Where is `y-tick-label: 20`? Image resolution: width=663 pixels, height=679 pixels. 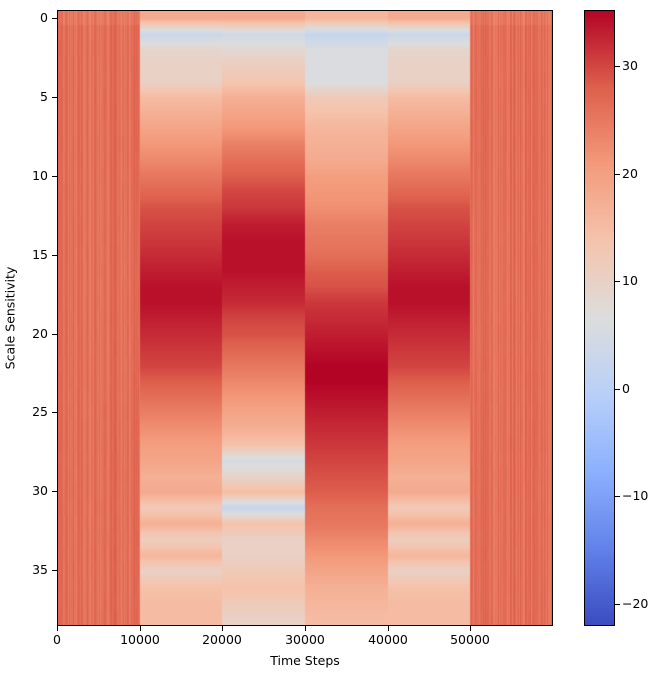 y-tick-label: 20 is located at coordinates (40, 333).